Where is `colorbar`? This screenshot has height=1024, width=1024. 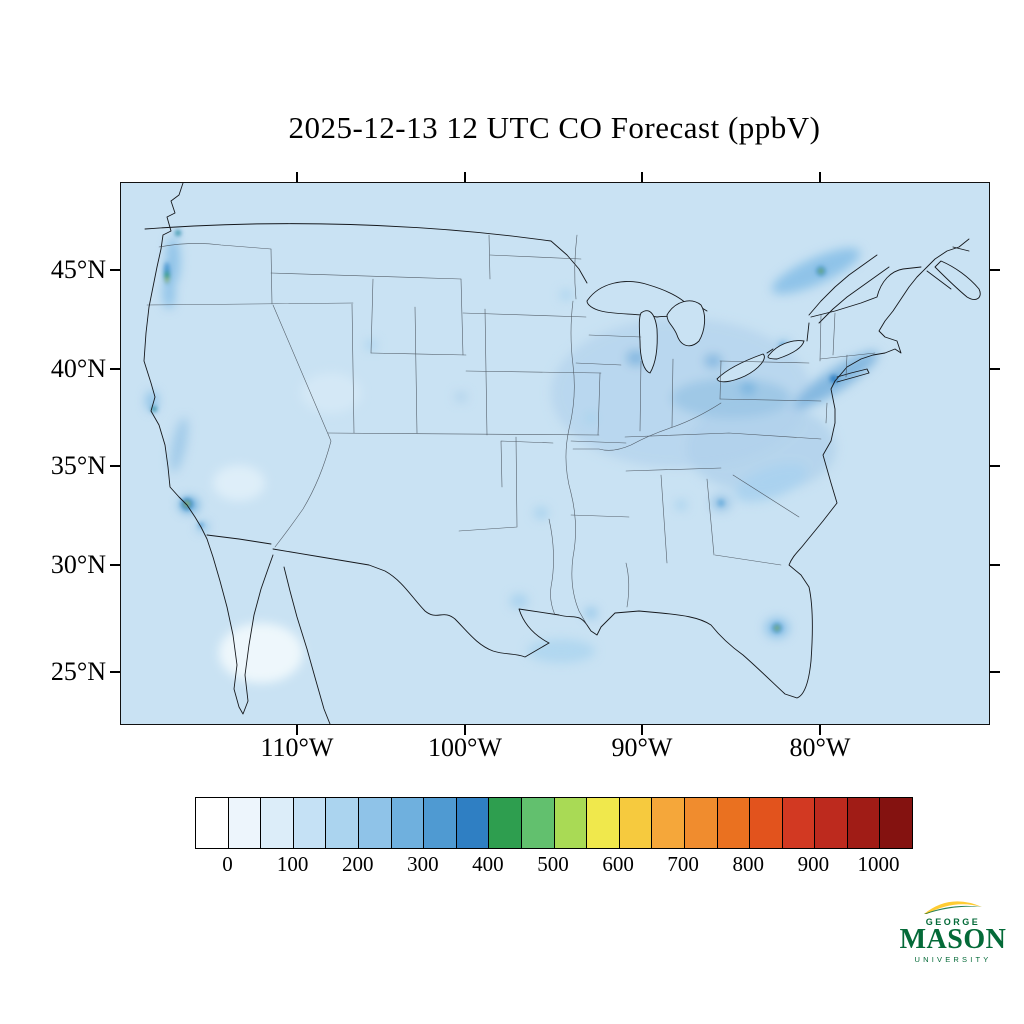
colorbar is located at coordinates (554, 823).